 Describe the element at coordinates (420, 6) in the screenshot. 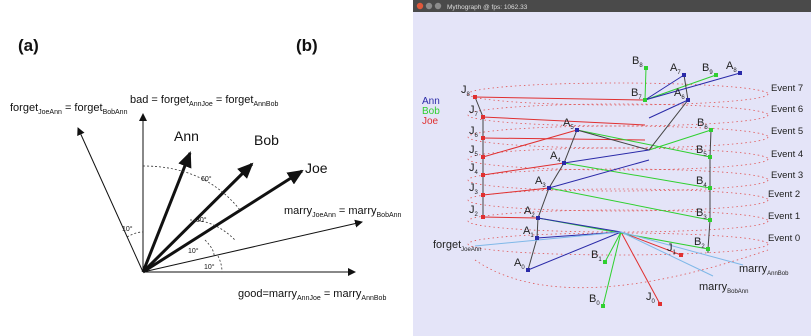

I see `close-button` at that location.